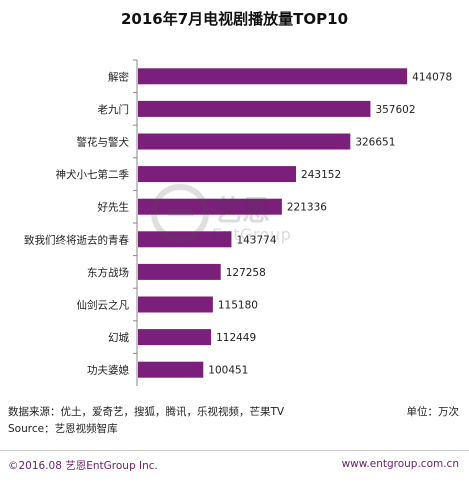  I want to click on category-label-6: 东方战场, so click(108, 272).